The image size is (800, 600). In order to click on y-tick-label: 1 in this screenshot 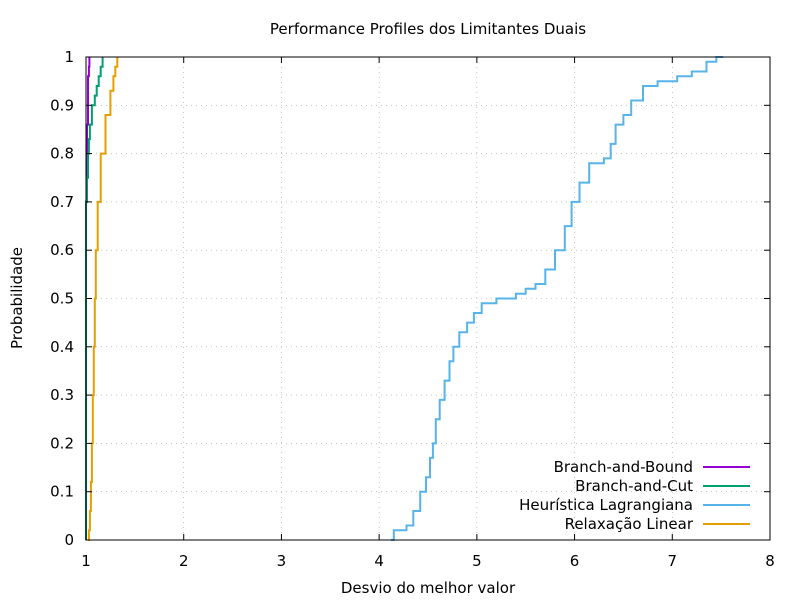, I will do `click(69, 57)`.